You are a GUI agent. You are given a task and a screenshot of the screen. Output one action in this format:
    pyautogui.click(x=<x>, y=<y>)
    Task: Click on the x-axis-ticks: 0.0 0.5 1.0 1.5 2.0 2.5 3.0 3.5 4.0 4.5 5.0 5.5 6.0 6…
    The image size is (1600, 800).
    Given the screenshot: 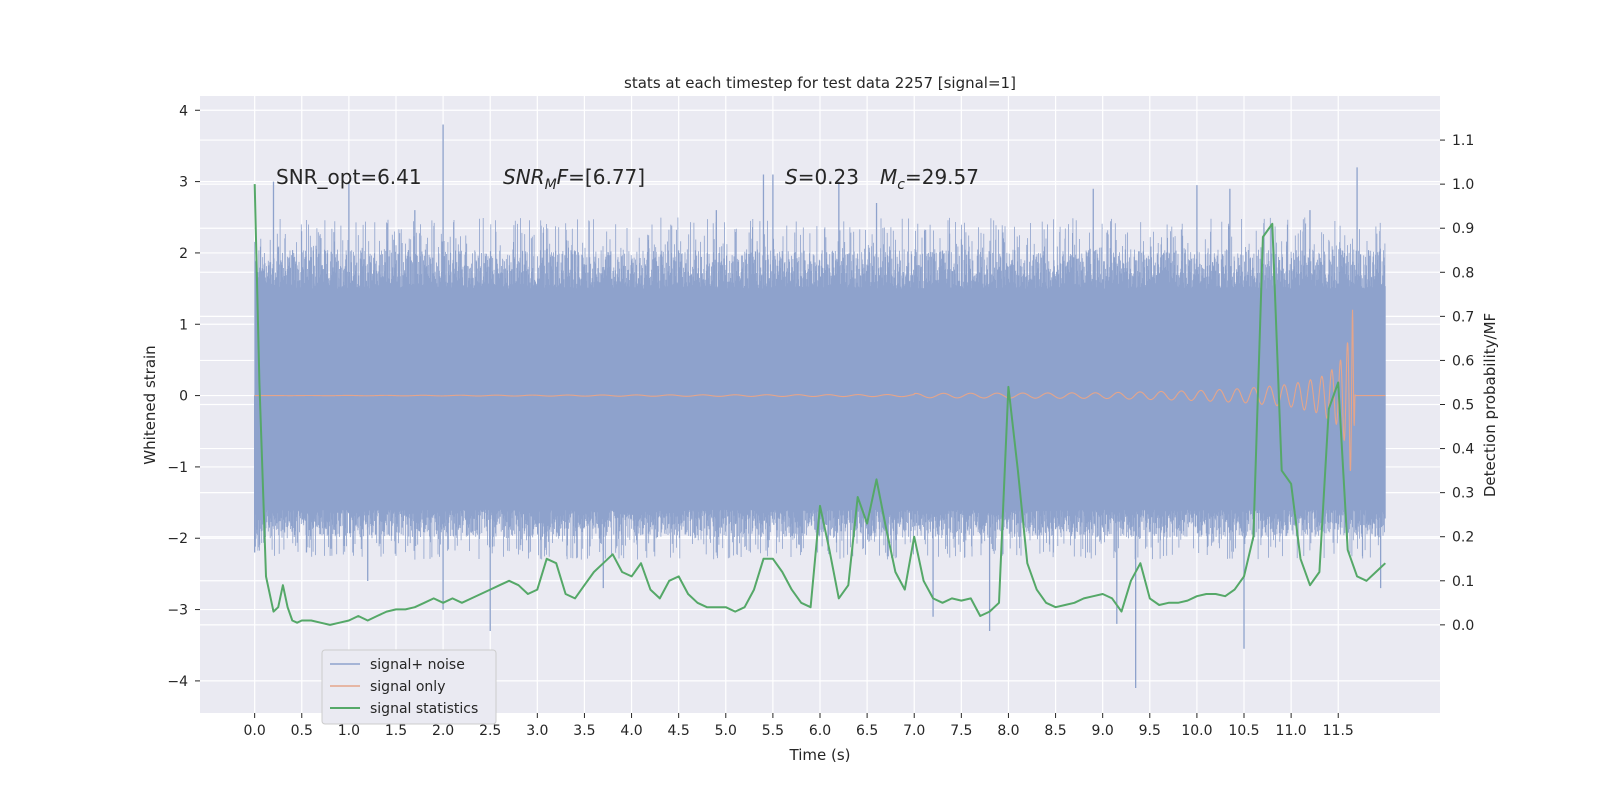 What is the action you would take?
    pyautogui.click(x=799, y=726)
    